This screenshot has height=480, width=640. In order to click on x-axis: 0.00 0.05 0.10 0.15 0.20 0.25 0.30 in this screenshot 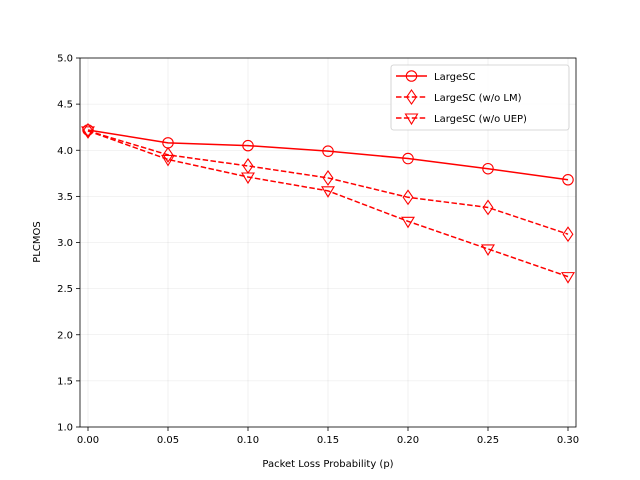, I will do `click(328, 436)`.